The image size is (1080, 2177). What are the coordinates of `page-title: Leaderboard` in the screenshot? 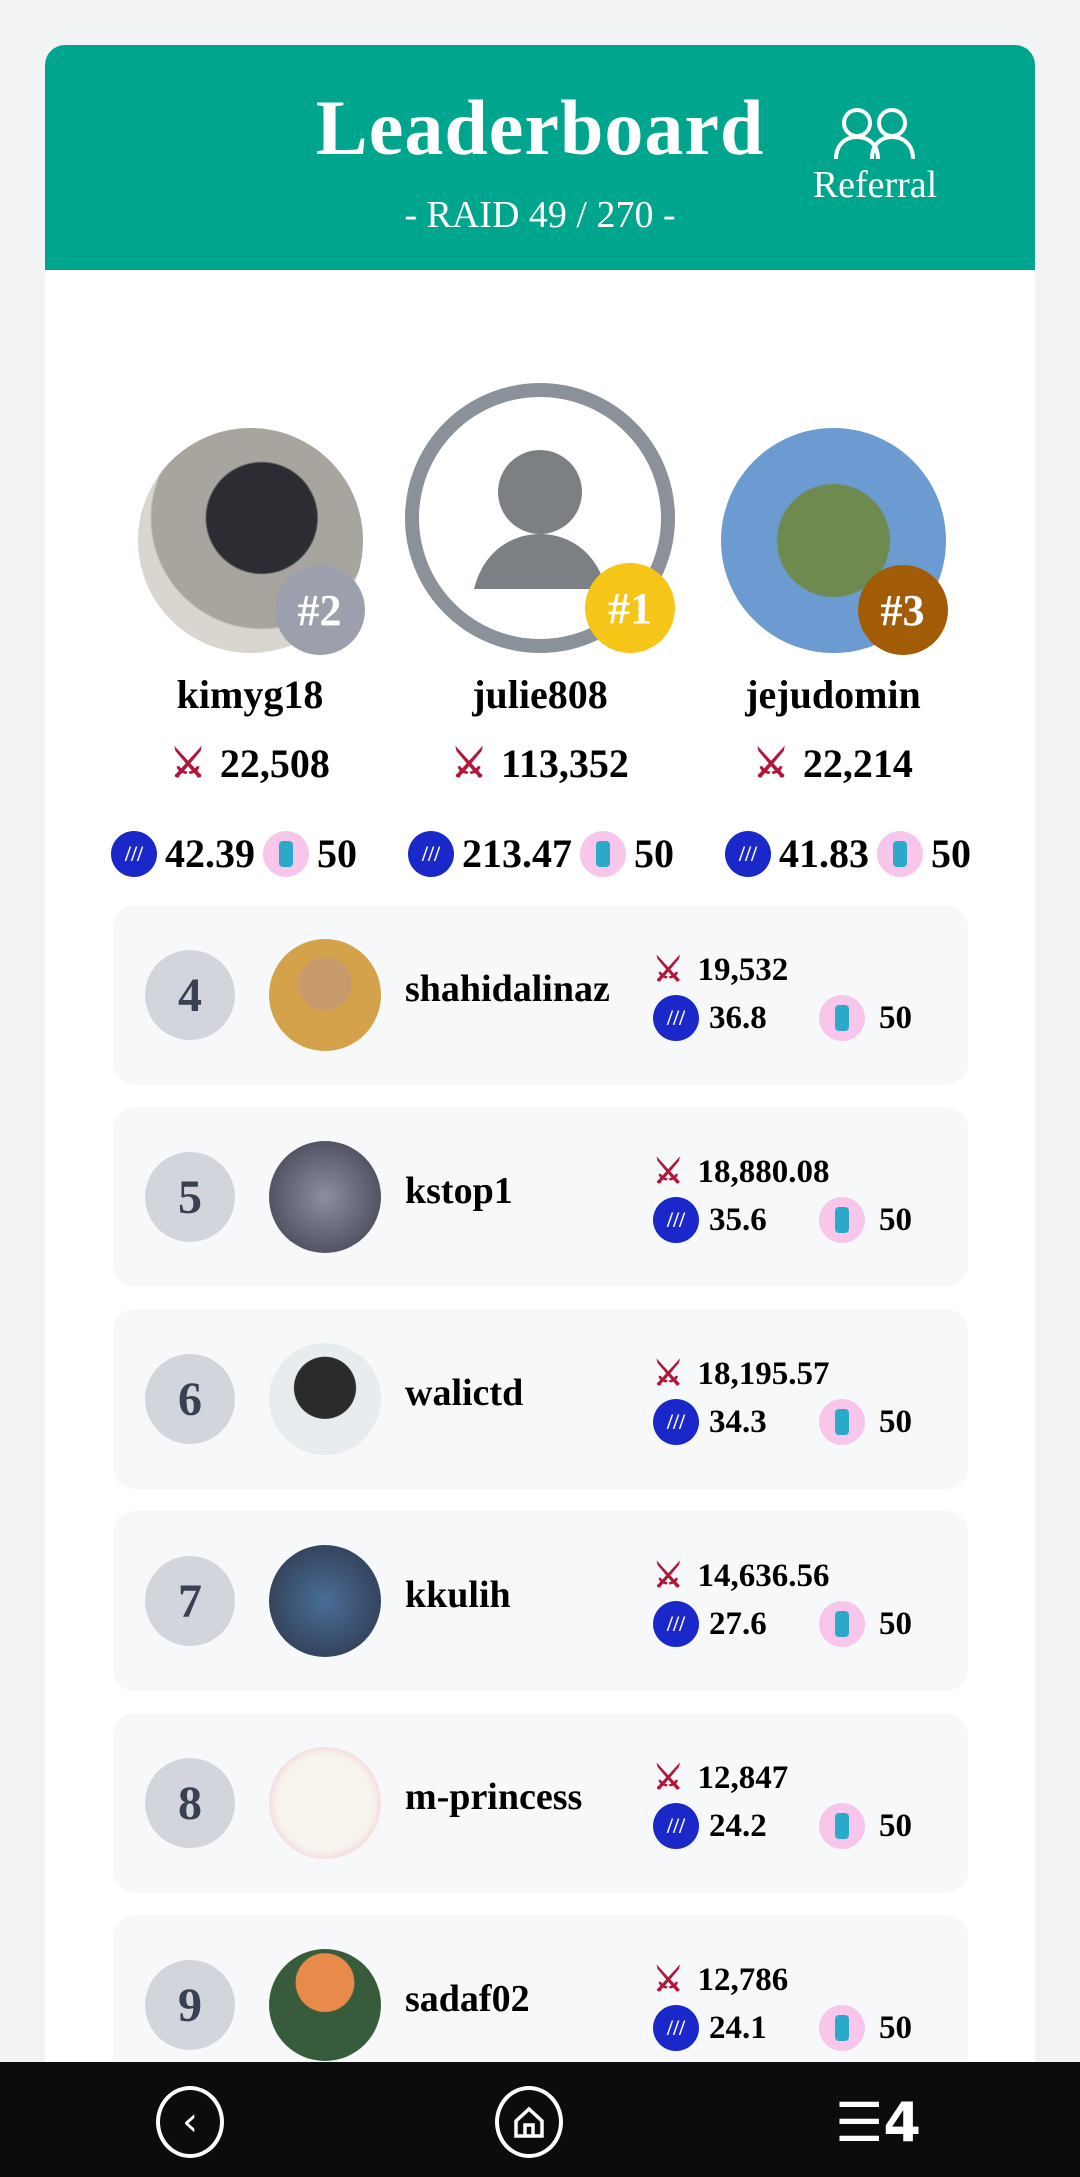 It's located at (540, 127).